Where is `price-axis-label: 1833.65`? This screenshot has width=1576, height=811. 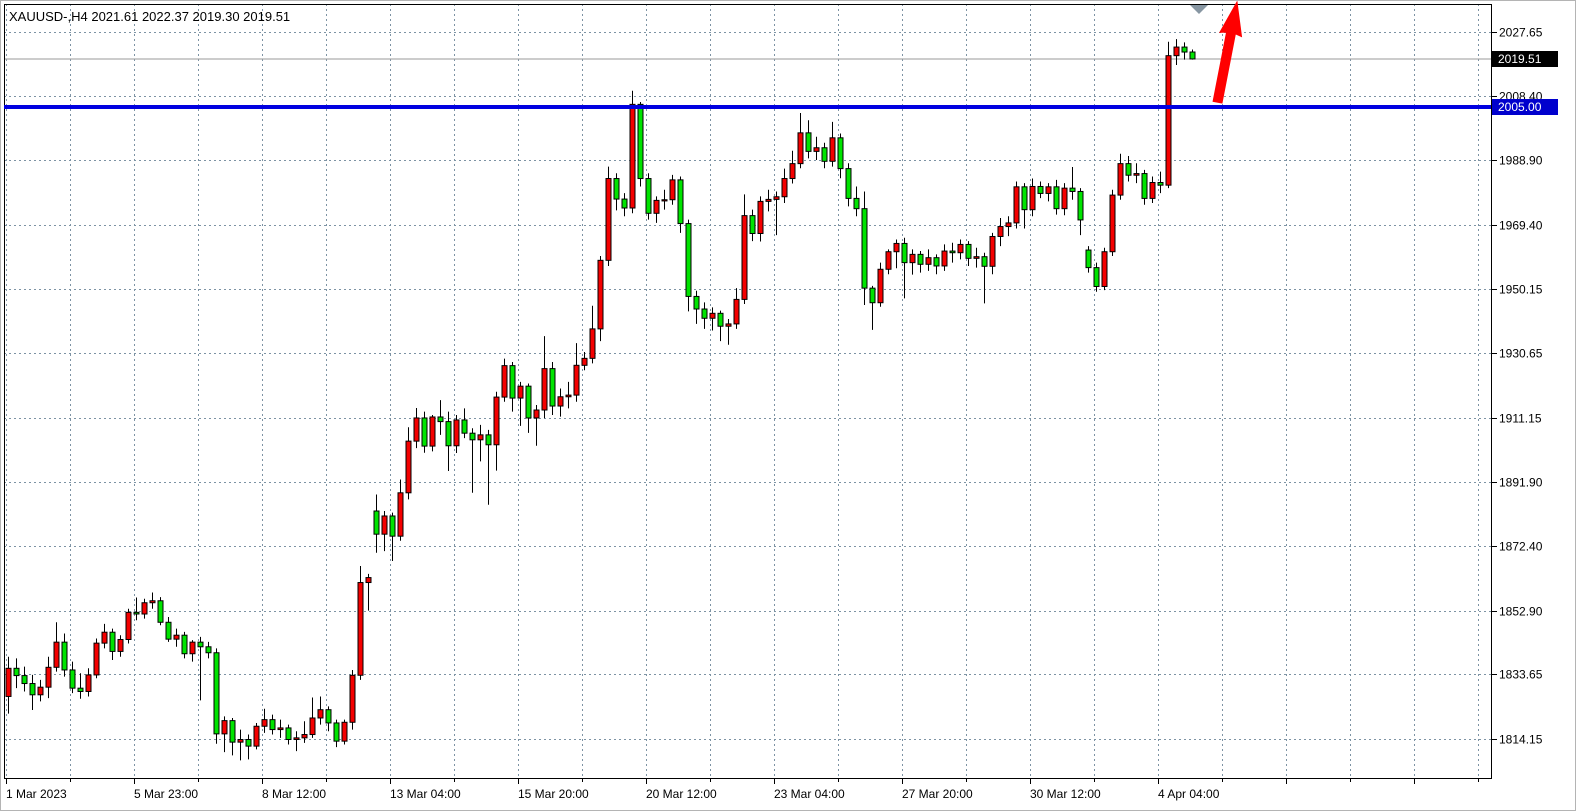
price-axis-label: 1833.65 is located at coordinates (1521, 675).